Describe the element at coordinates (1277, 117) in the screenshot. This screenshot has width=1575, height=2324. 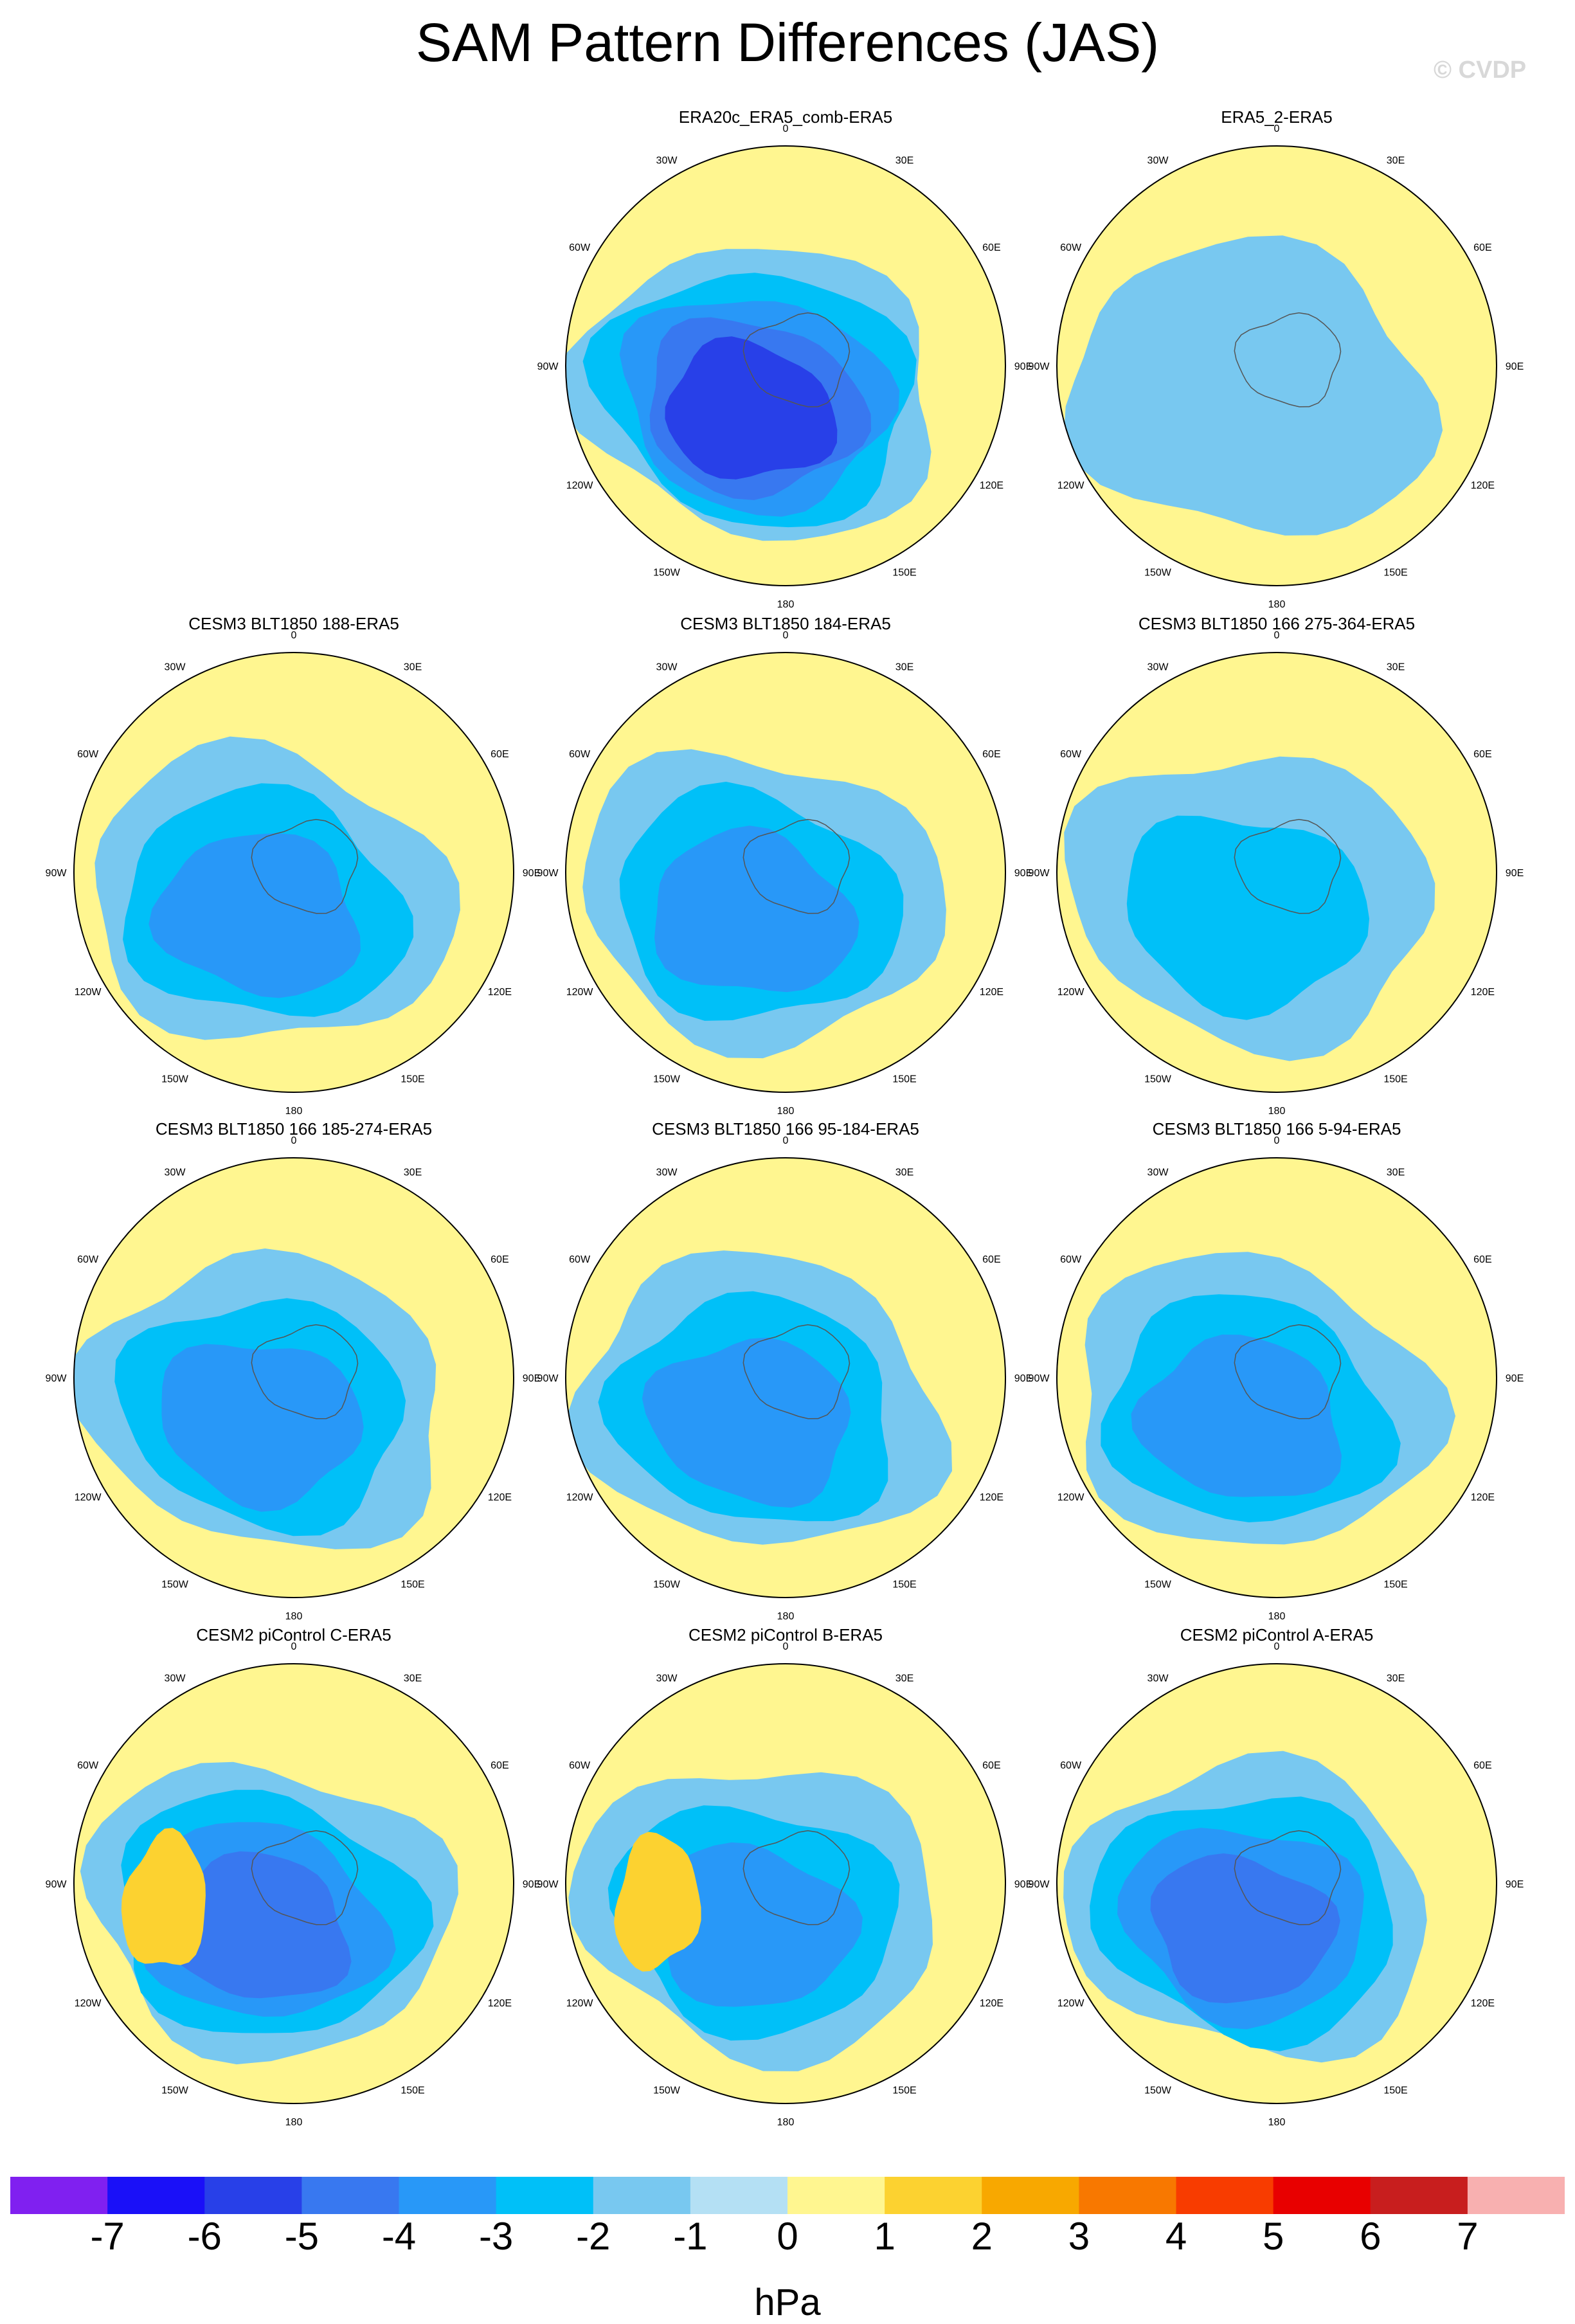
I see `panel-title: ERA5_2-ERA5` at that location.